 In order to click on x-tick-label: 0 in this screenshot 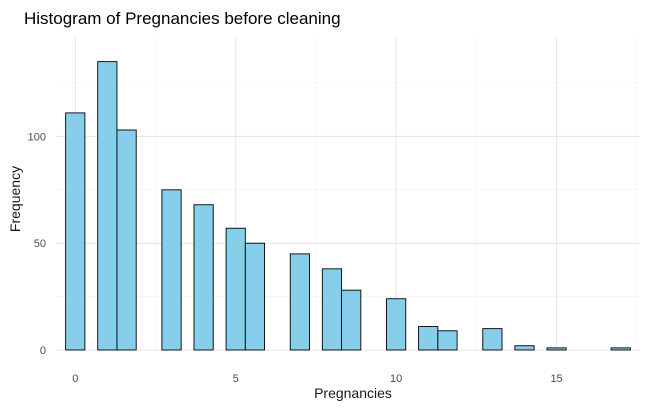, I will do `click(75, 379)`.